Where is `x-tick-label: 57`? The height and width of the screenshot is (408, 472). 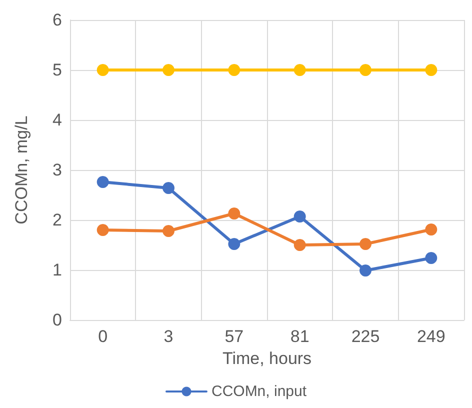
x-tick-label: 57 is located at coordinates (234, 336).